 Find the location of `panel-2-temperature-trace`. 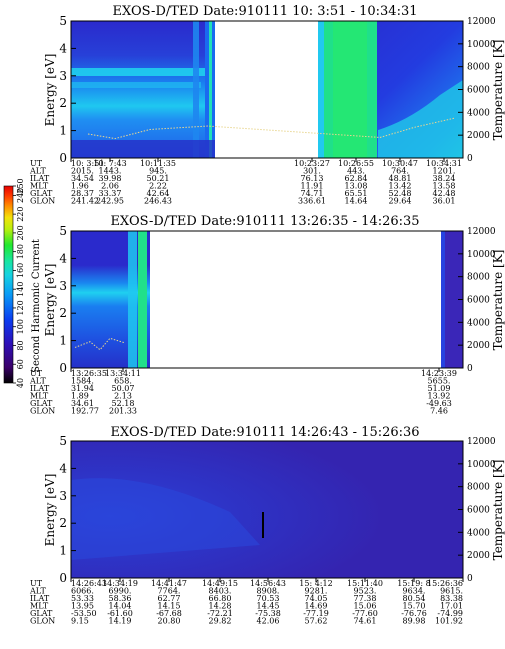

panel-2-temperature-trace is located at coordinates (100, 344).